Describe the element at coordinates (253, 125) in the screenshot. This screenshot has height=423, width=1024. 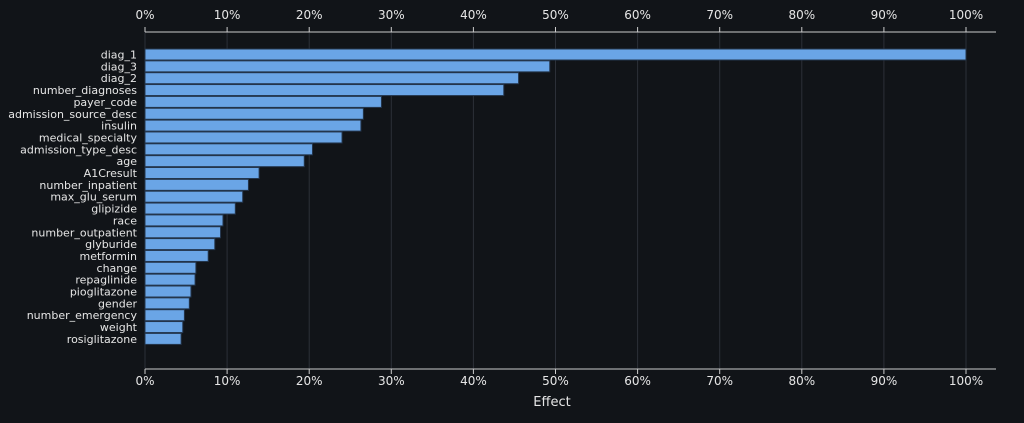
I see `bar-insulin` at that location.